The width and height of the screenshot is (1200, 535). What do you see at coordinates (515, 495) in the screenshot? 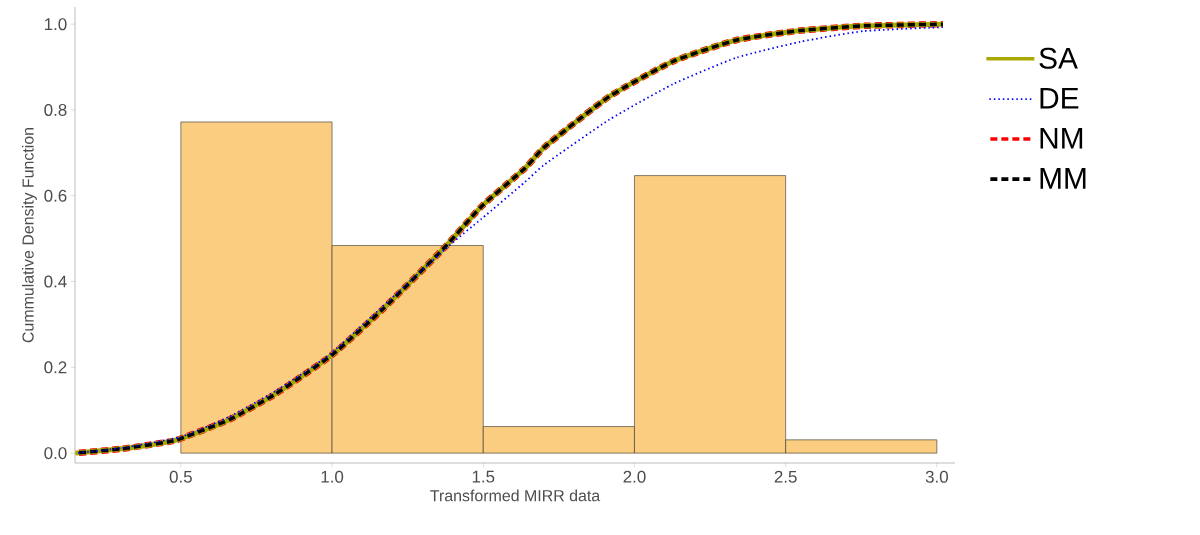
I see `x-axis-title: Transformed MIRR data` at bounding box center [515, 495].